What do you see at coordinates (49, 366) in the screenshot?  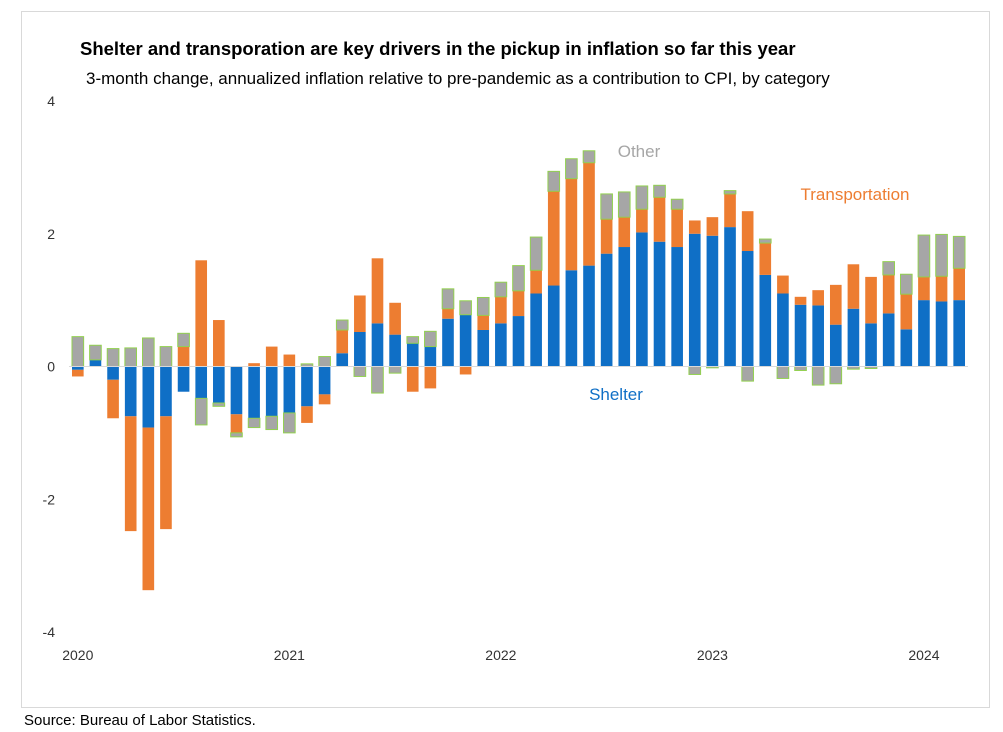 I see `y-axis: 4 2 0 -2 -4` at bounding box center [49, 366].